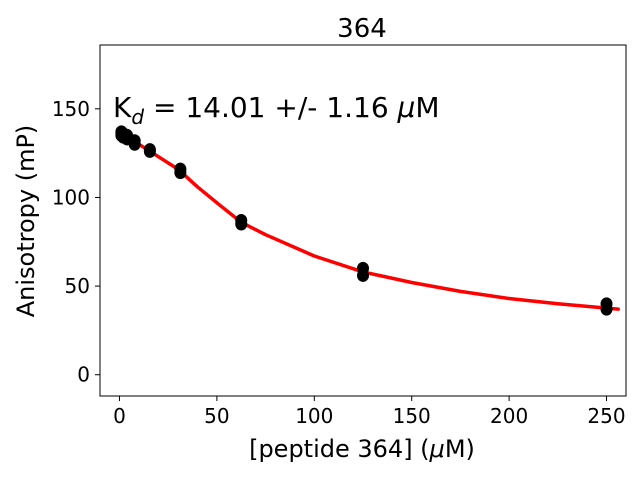 The width and height of the screenshot is (640, 480). Describe the element at coordinates (362, 29) in the screenshot. I see `chart-title: 364` at that location.